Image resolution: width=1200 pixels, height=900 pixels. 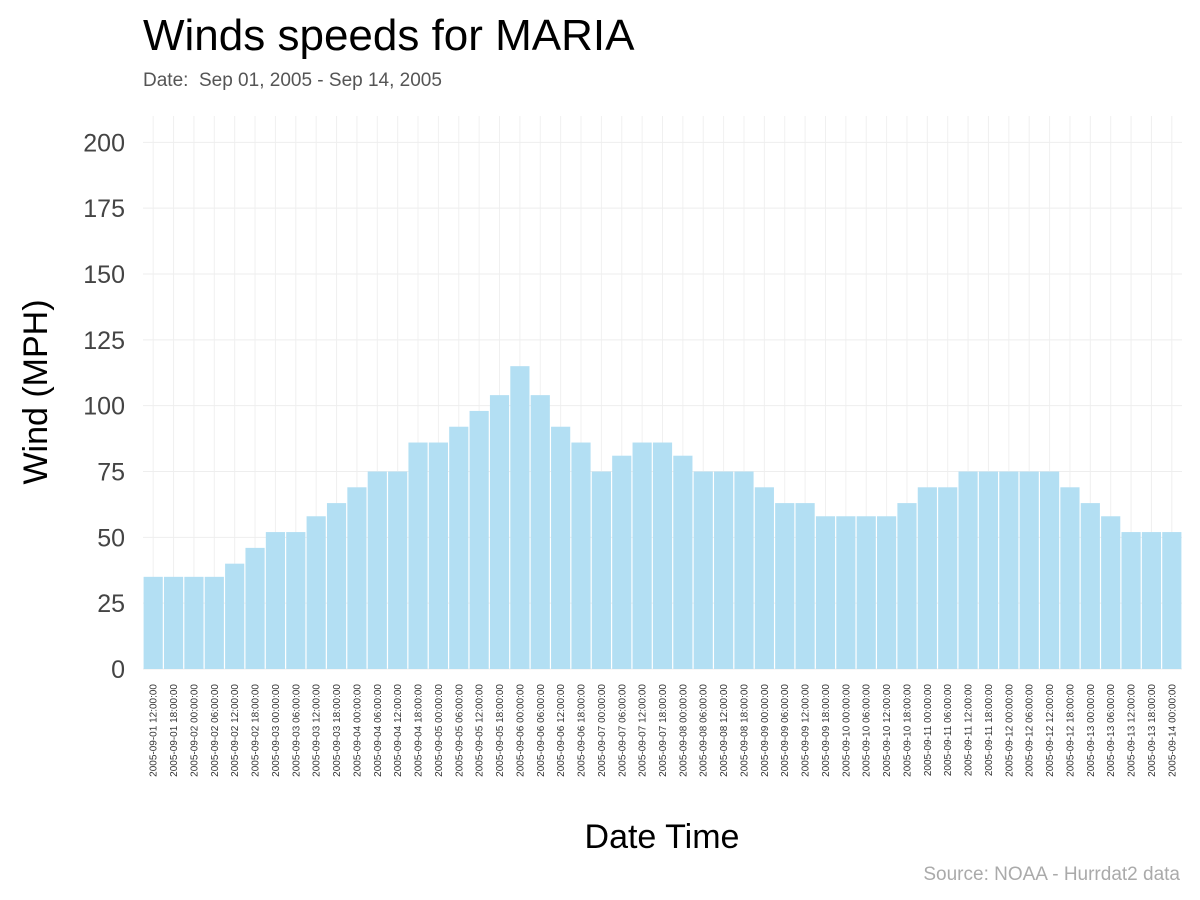 I want to click on x-tick-label: 2005-09-06 12:00:00, so click(x=561, y=730).